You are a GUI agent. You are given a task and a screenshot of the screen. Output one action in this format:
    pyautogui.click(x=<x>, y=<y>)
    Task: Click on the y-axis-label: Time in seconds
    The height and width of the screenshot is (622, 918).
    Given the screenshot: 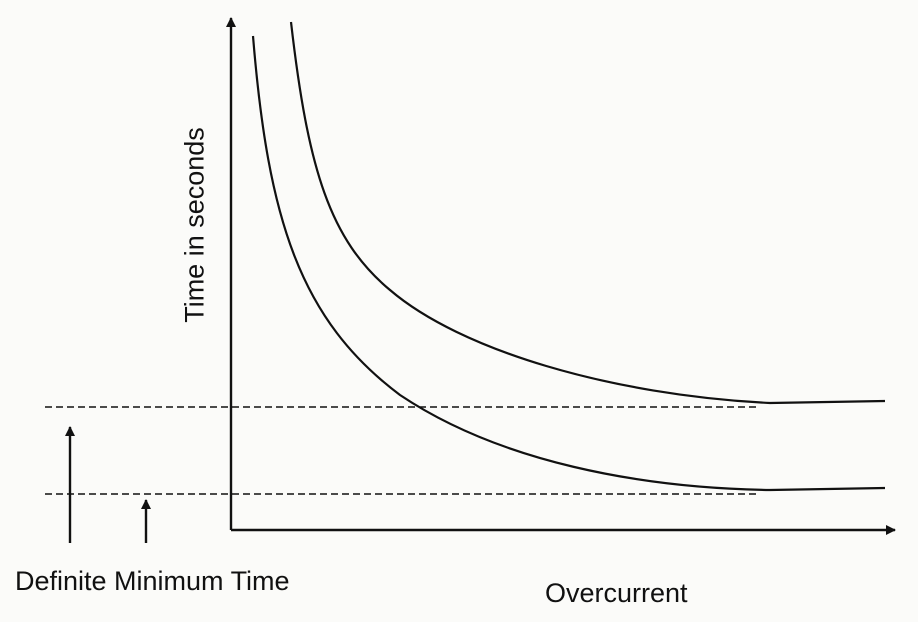 What is the action you would take?
    pyautogui.click(x=194, y=225)
    